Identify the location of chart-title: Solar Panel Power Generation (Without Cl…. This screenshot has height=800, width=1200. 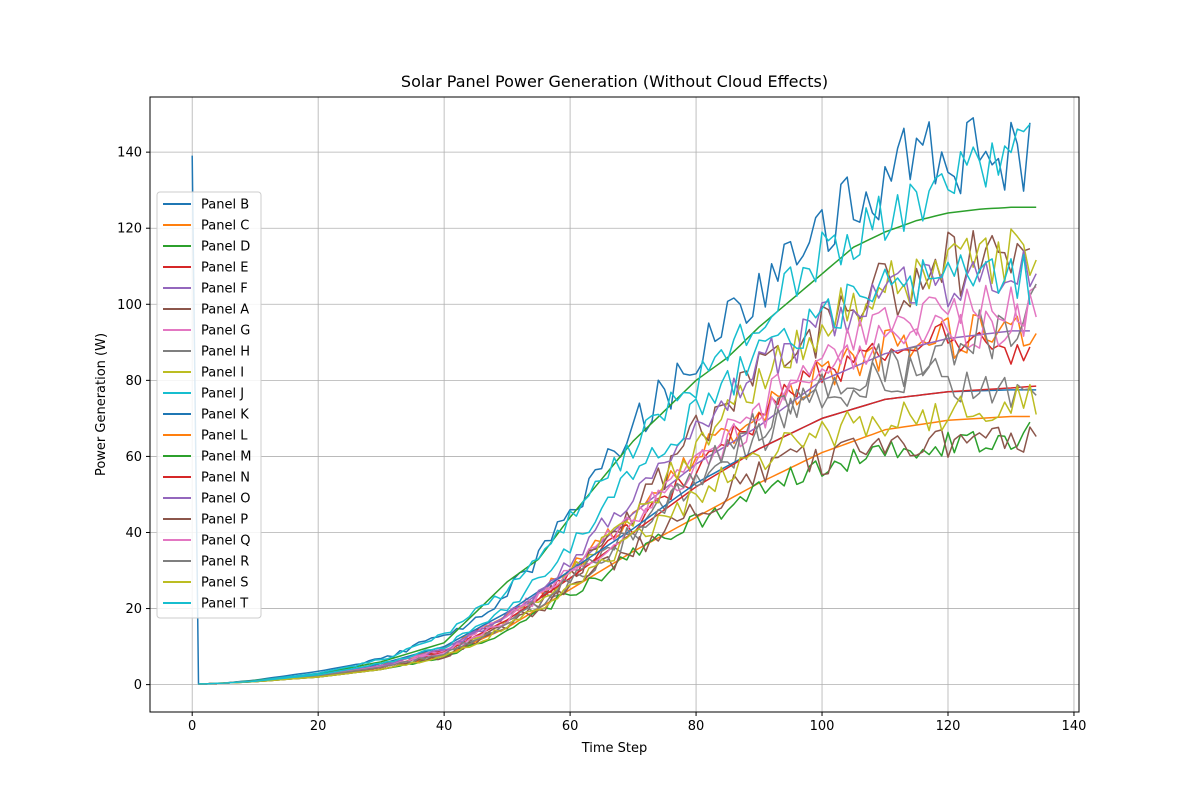
(614, 81).